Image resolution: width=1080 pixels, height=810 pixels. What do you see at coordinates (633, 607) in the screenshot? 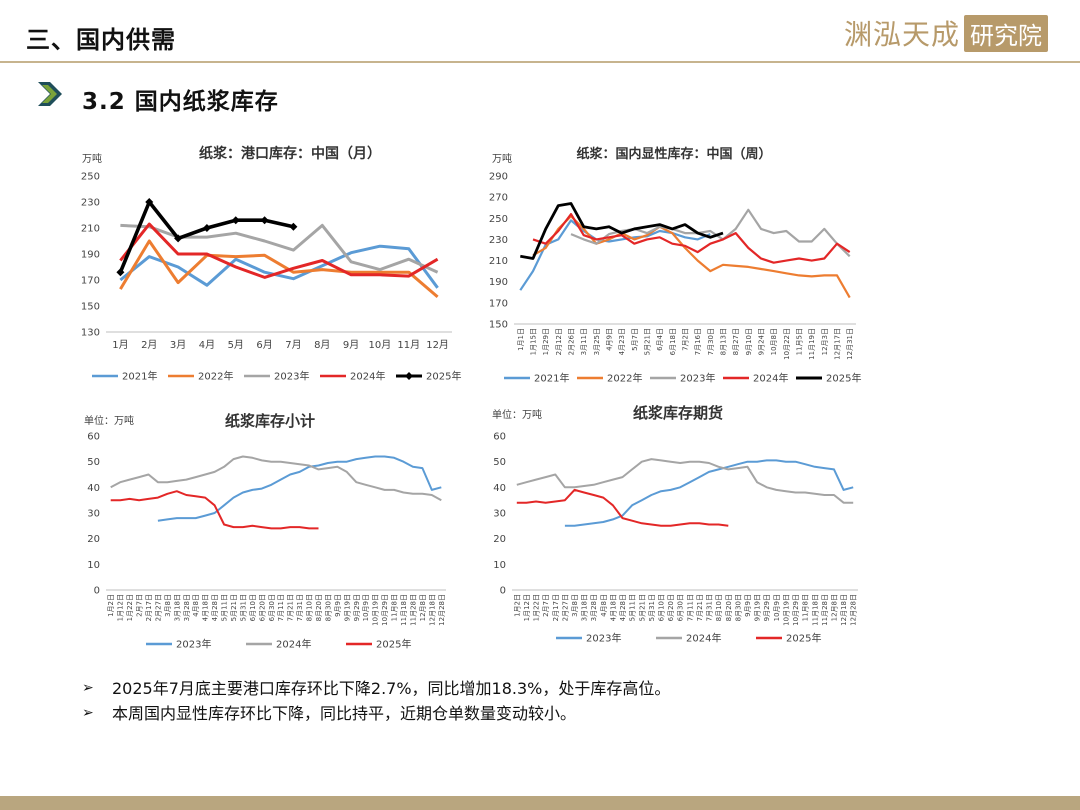
I see `x-tick-label: 5月11日` at bounding box center [633, 607].